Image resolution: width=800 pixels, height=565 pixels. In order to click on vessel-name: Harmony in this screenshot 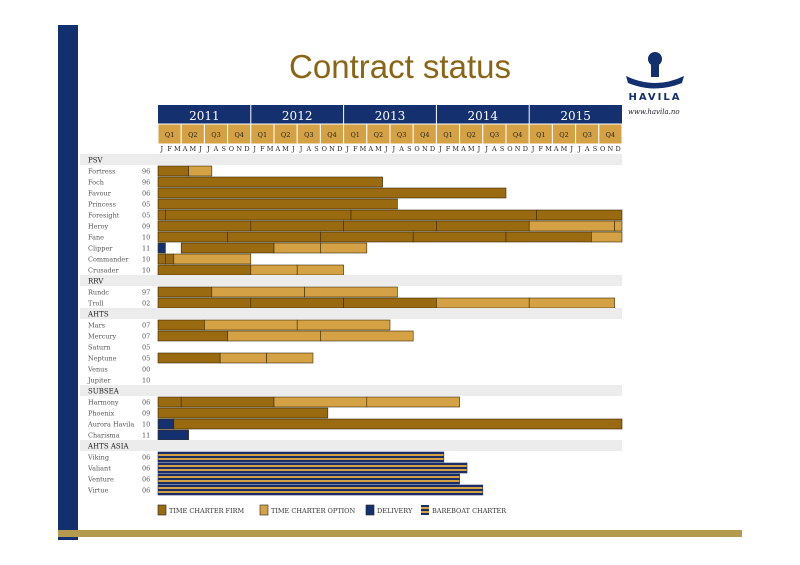, I will do `click(103, 403)`.